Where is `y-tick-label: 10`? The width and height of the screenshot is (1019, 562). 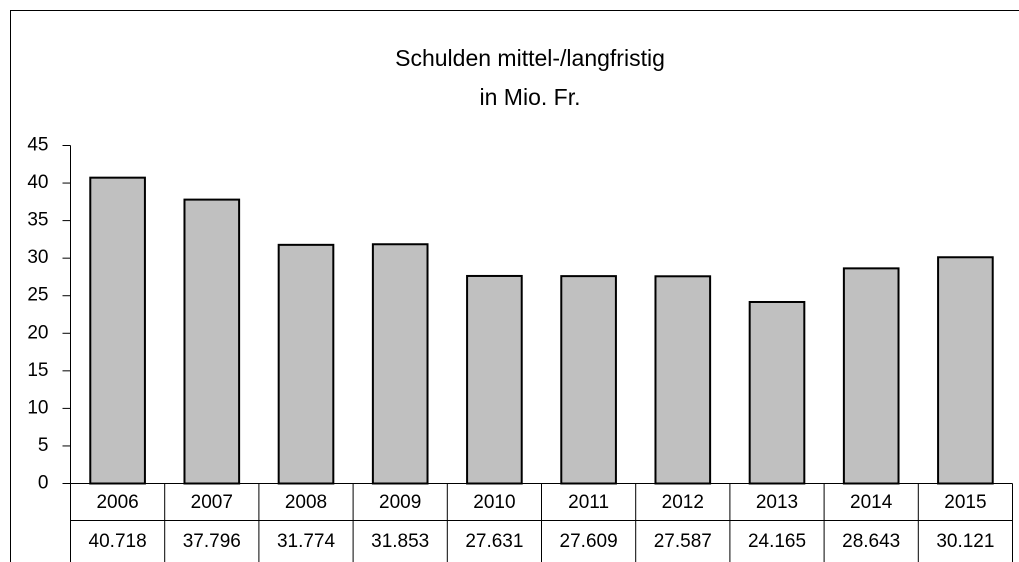
y-tick-label: 10 is located at coordinates (37, 407).